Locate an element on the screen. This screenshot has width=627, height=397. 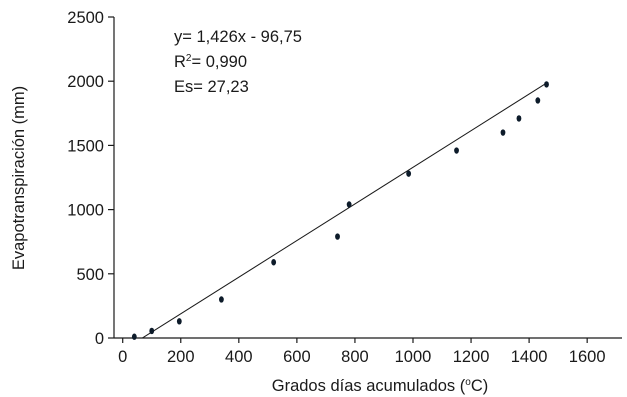
regression-annotation: y= 1,426x - 96,75 R2= 0,990 Es= 27,23 is located at coordinates (238, 62).